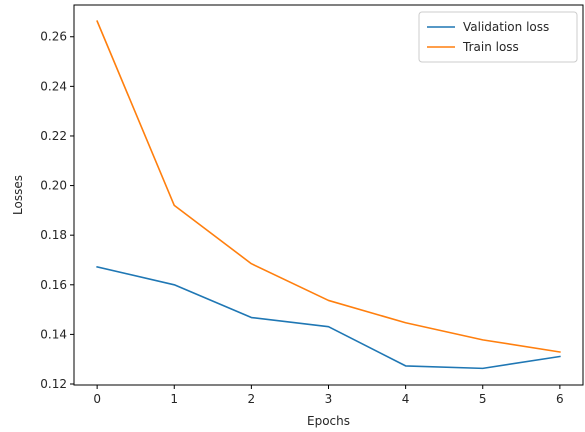 The height and width of the screenshot is (432, 585). Describe the element at coordinates (252, 399) in the screenshot. I see `x-tick-label: 2` at that location.